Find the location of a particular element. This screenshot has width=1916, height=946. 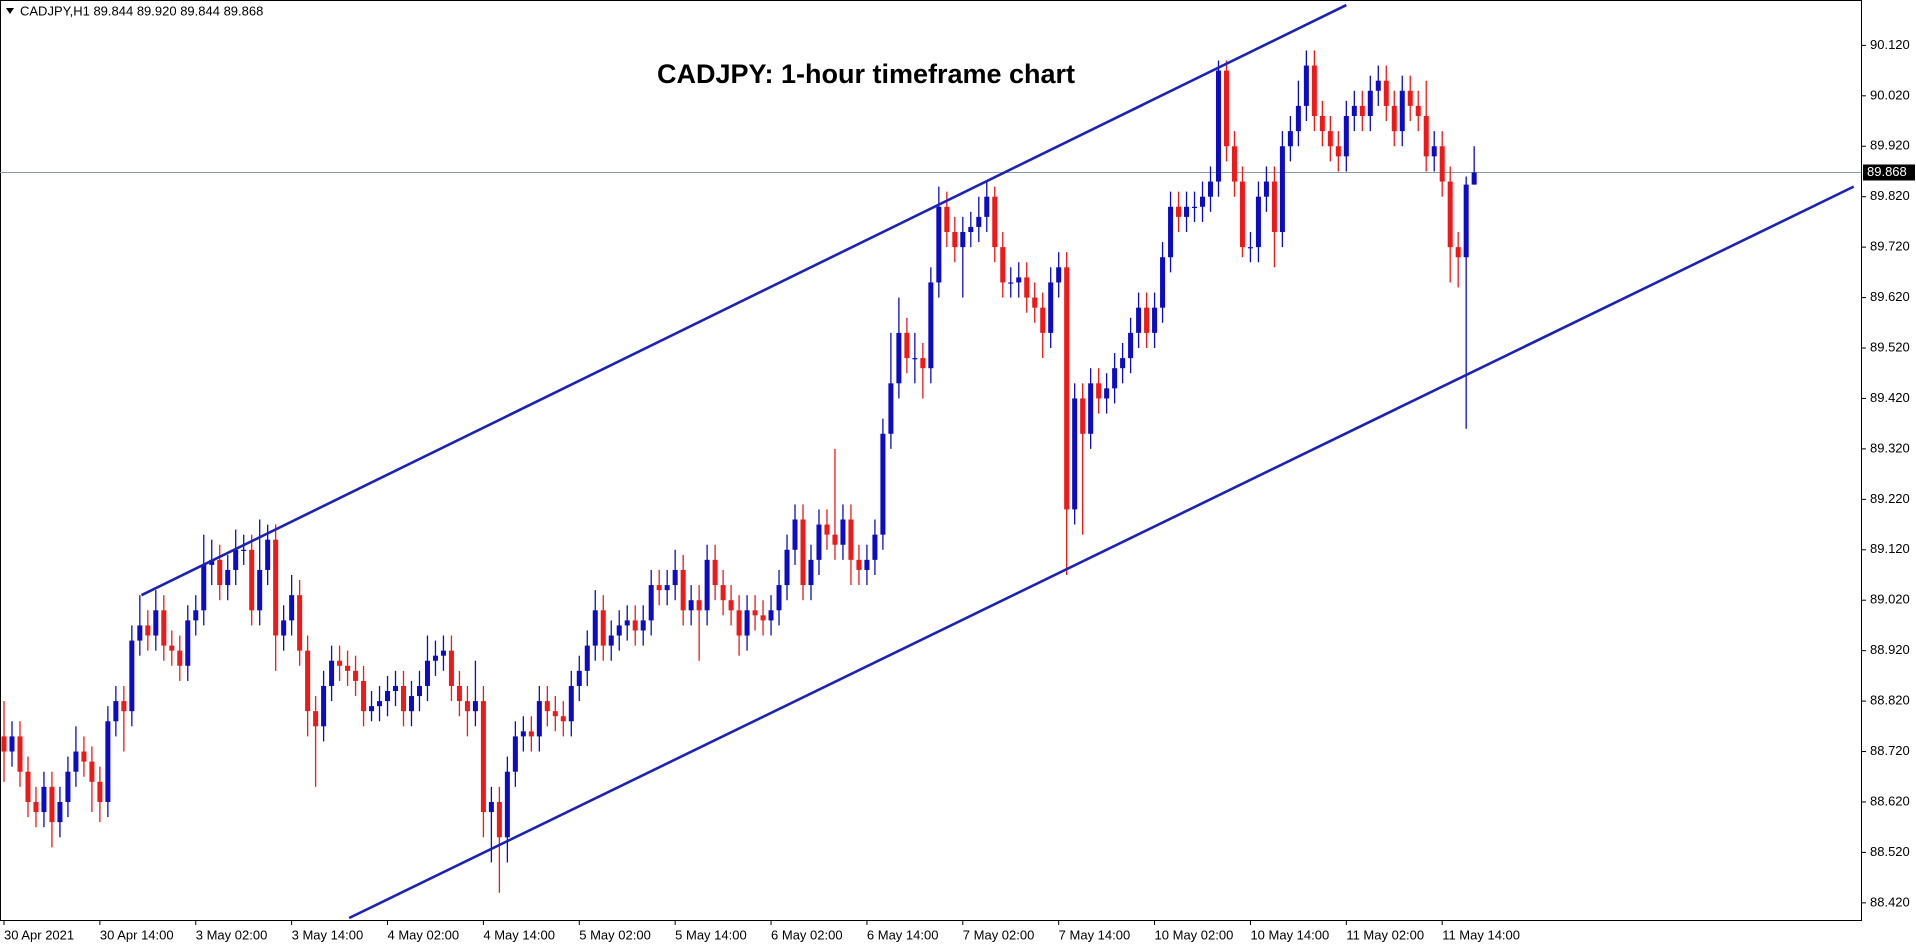

y-tick-label: 89.620 is located at coordinates (1890, 296).